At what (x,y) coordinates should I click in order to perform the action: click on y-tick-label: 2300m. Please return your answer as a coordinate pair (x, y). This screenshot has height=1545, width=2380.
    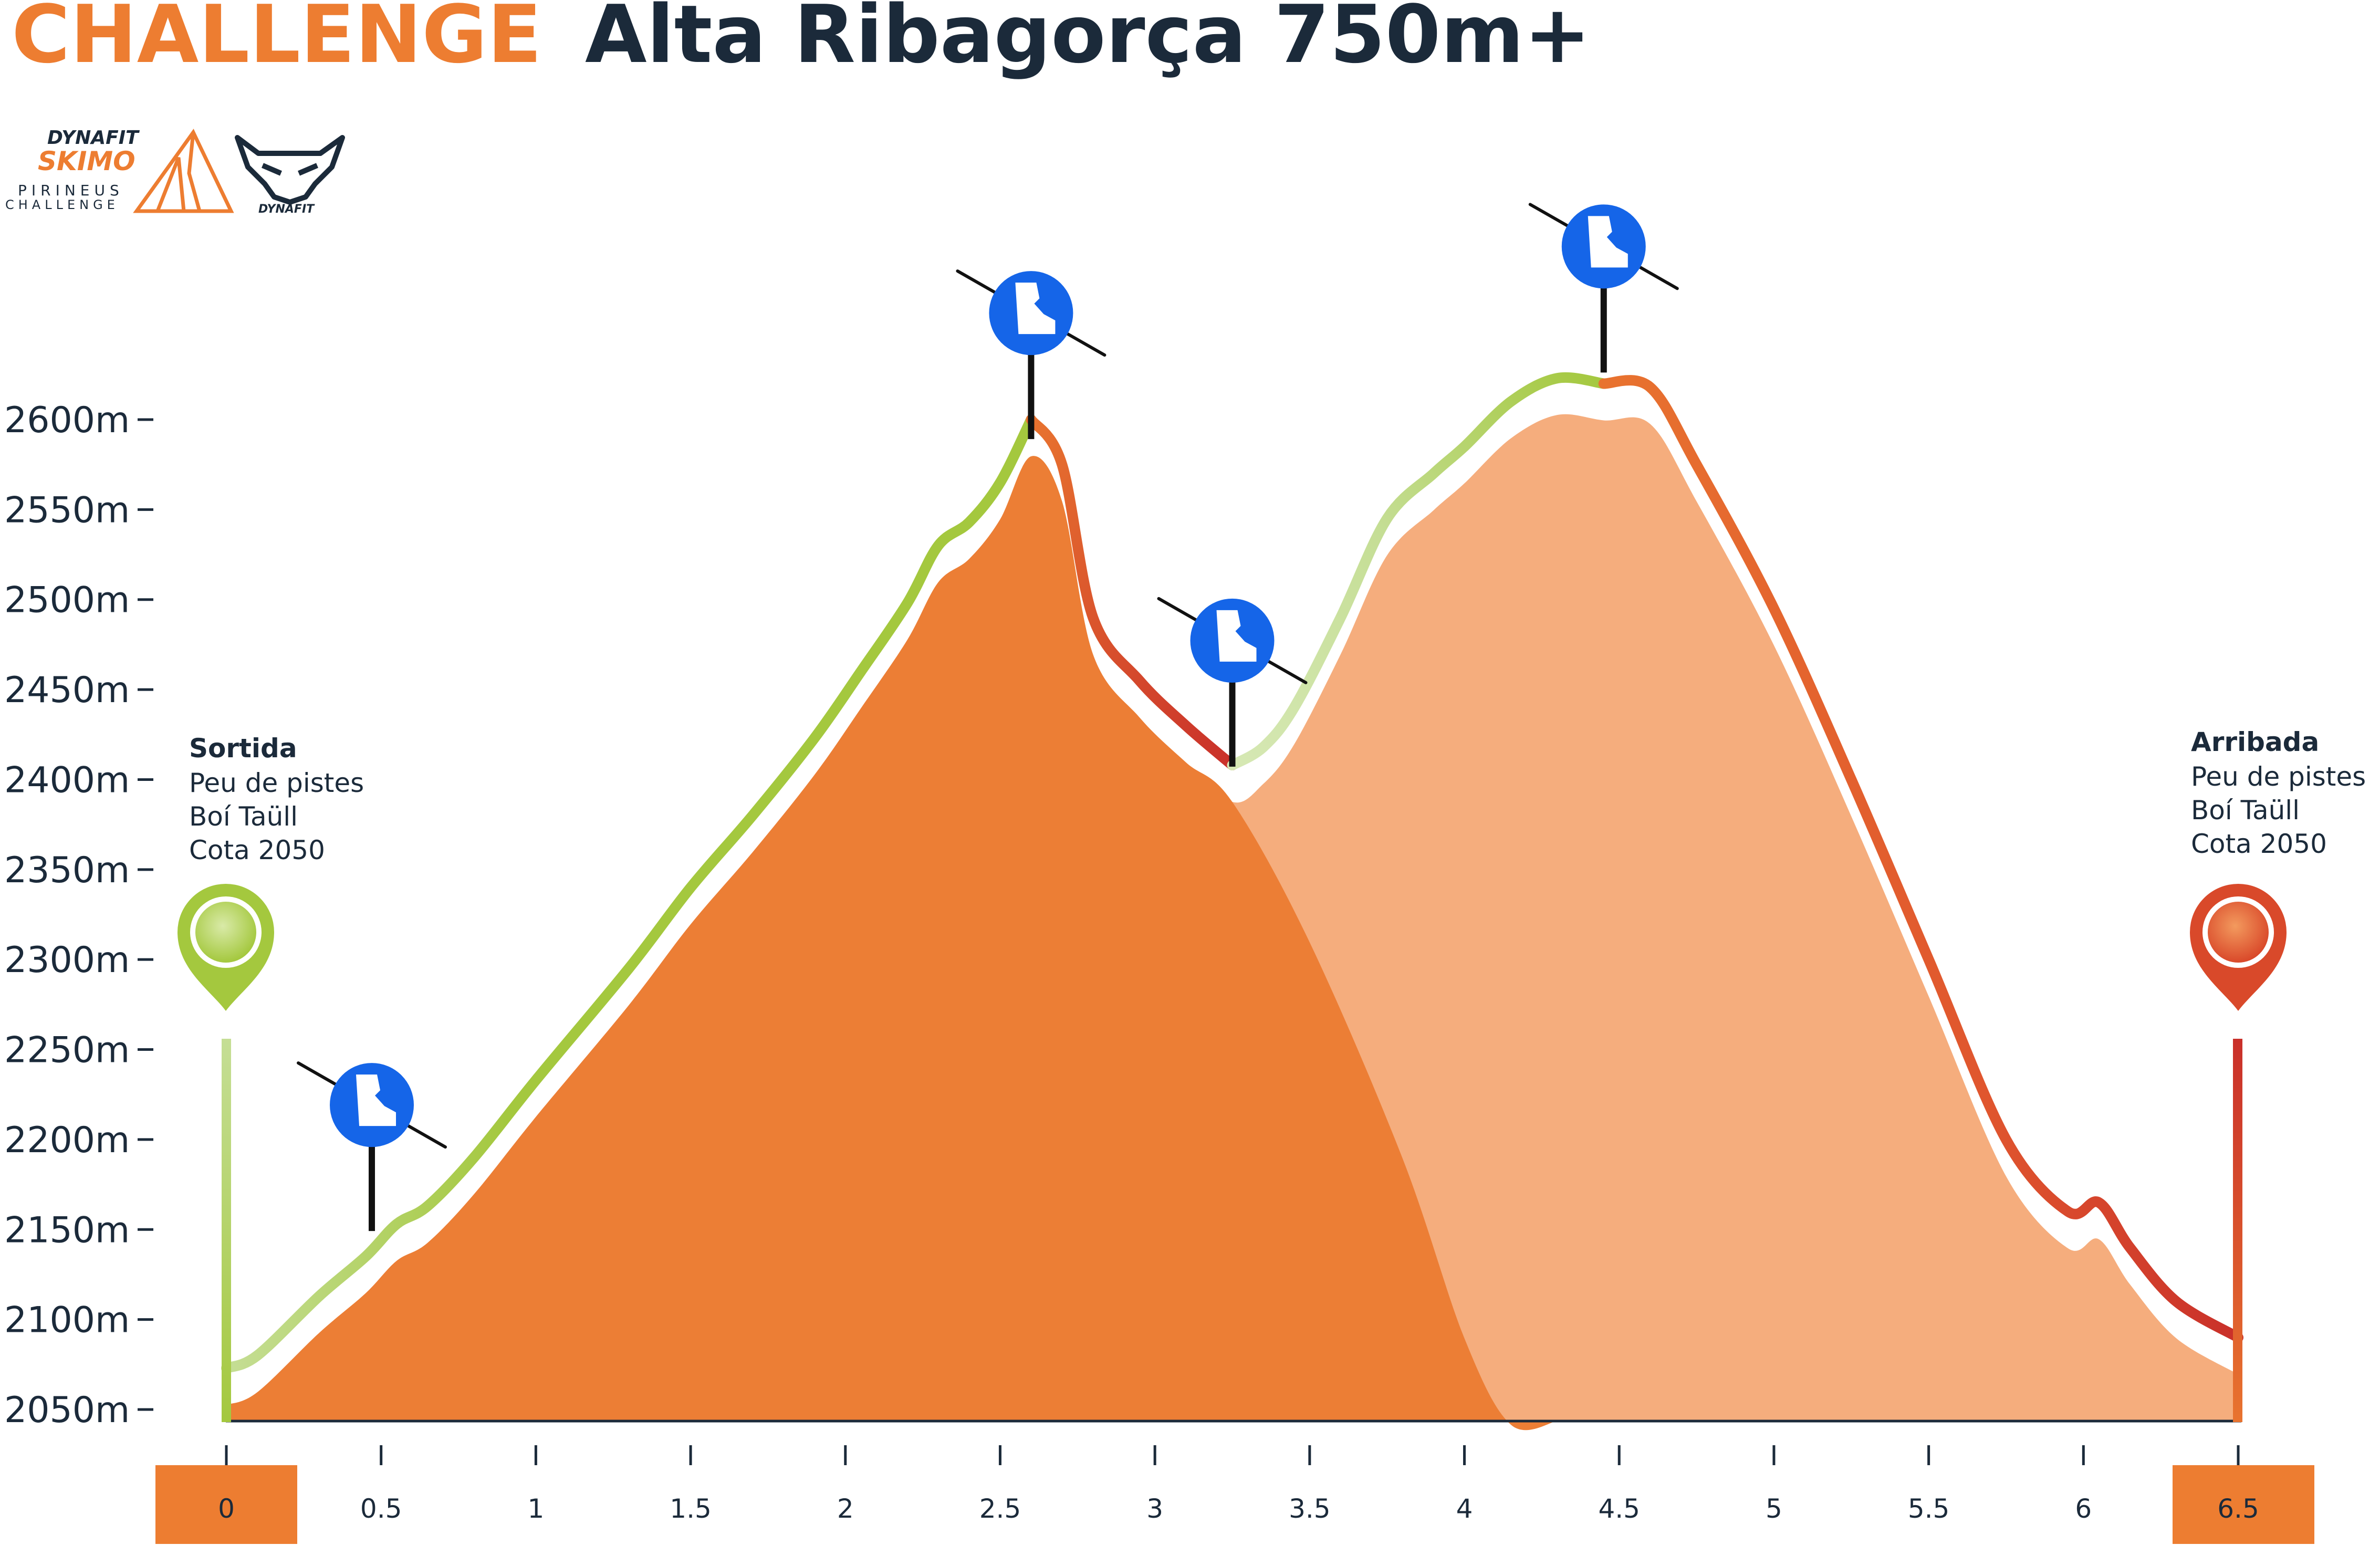
    Looking at the image, I should click on (67, 960).